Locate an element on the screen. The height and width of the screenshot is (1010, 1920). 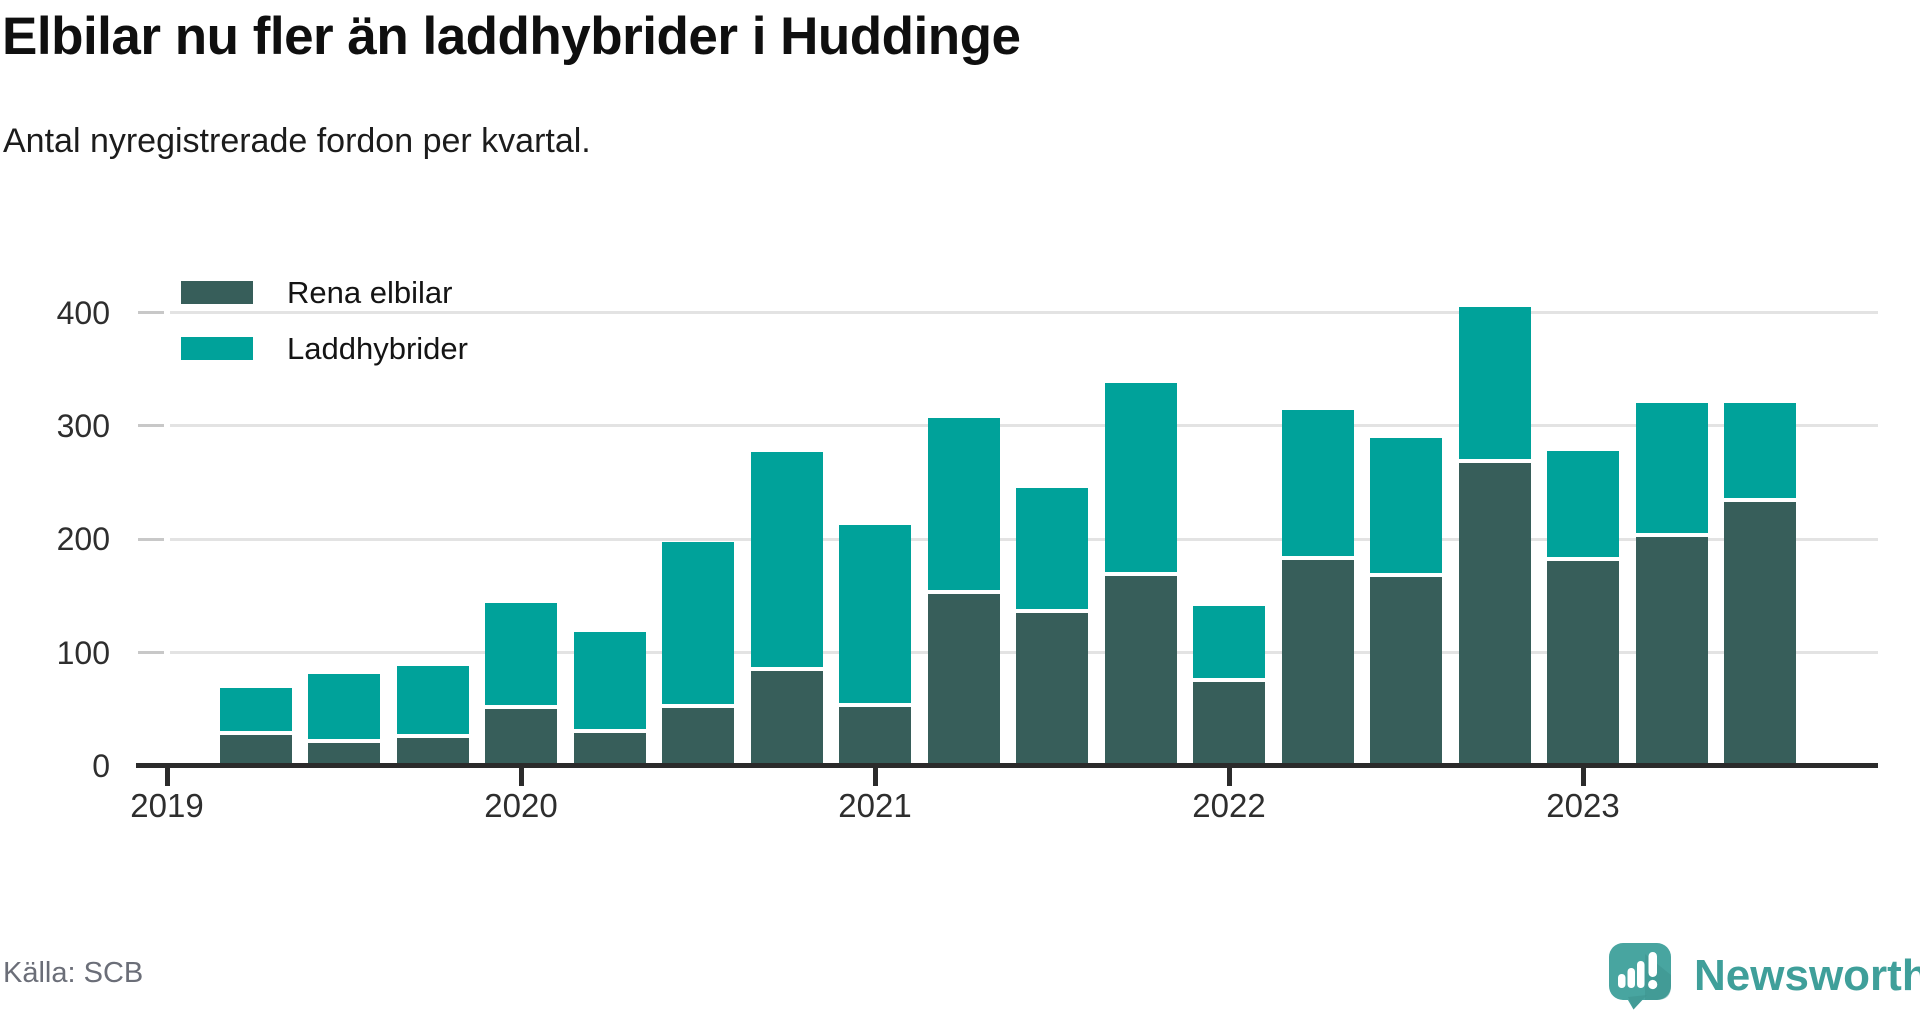
bar-2021-q3 is located at coordinates (1052, 627).